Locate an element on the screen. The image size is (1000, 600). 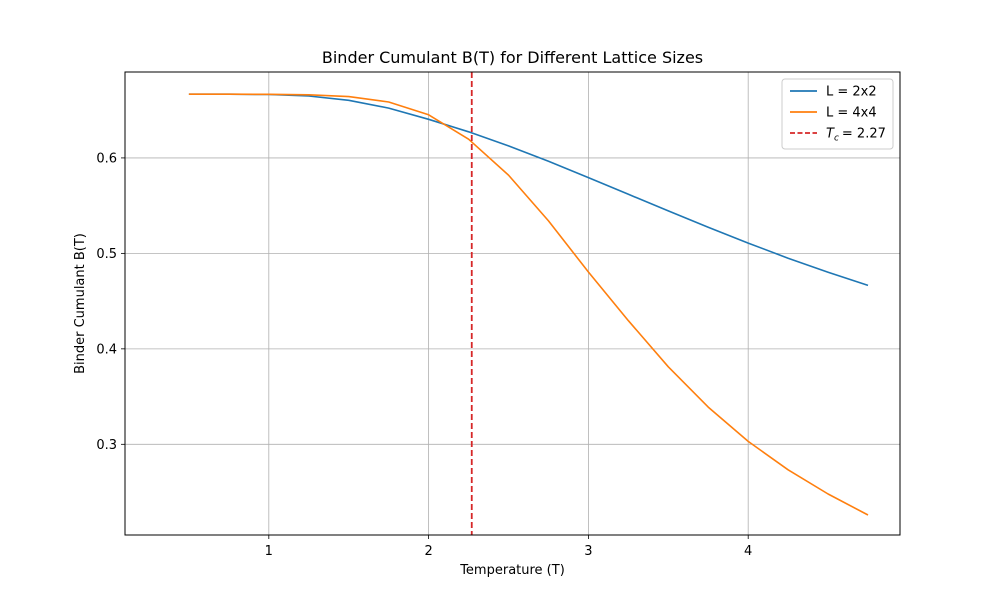
y-tick-label: 0.3 is located at coordinates (106, 445).